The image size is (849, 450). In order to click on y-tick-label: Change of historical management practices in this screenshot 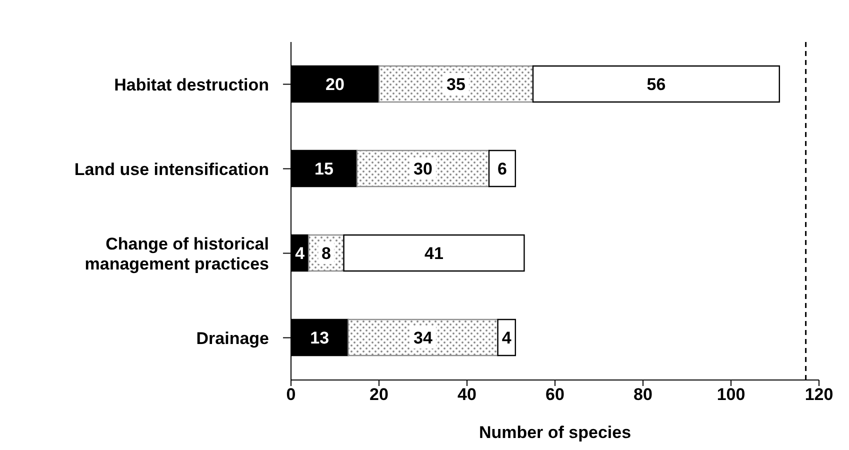, I will do `click(176, 254)`.